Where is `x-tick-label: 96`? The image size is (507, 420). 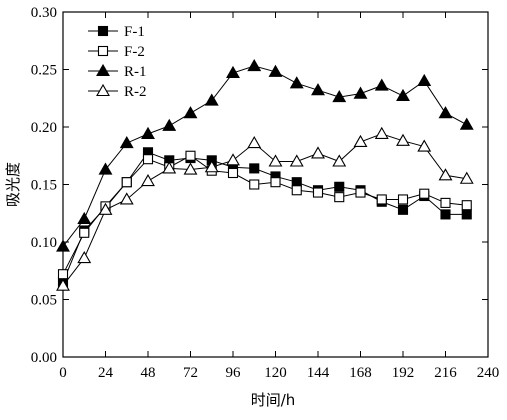 x-tick-label: 96 is located at coordinates (234, 373).